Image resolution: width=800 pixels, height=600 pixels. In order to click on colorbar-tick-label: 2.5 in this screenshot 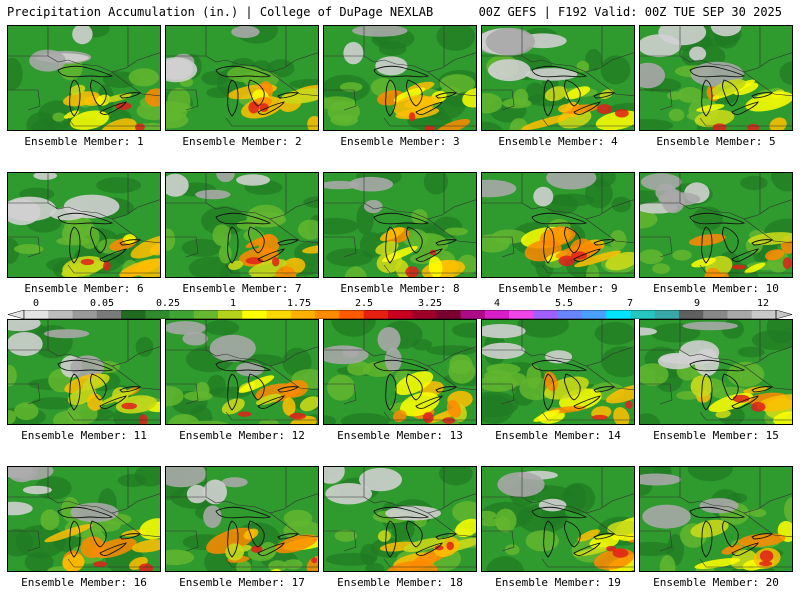, I will do `click(364, 303)`.